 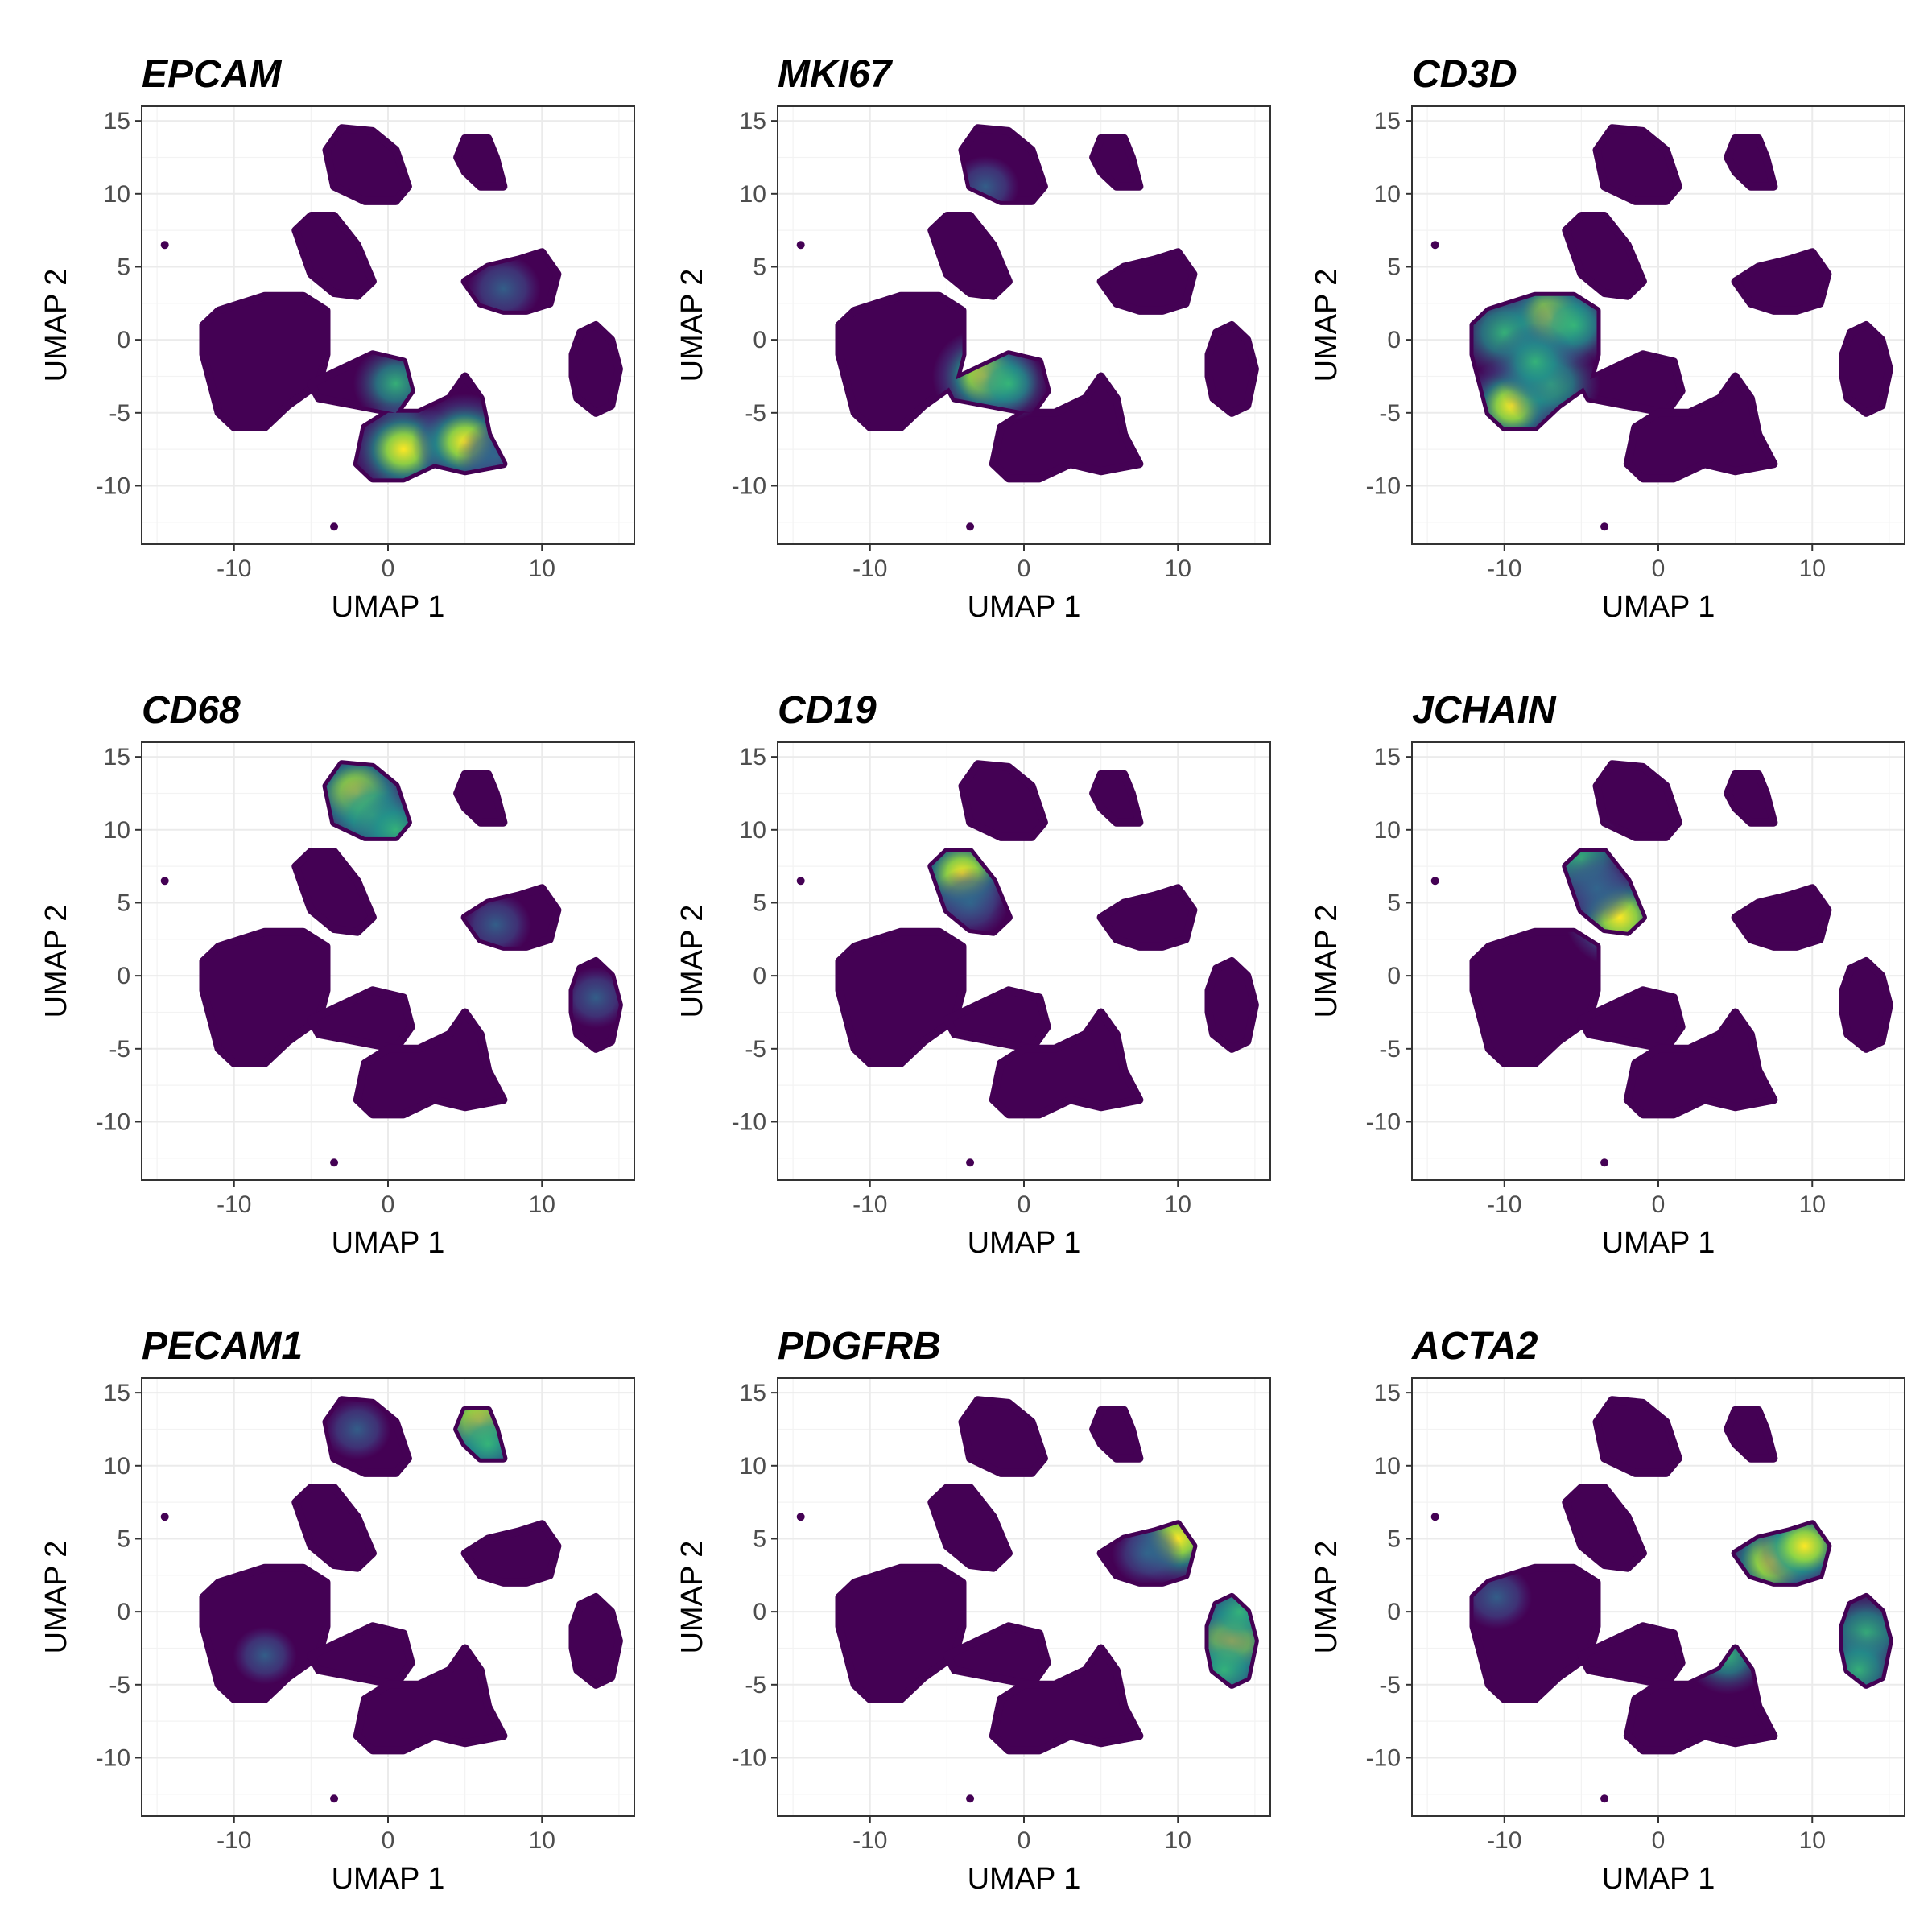 I want to click on umap-panel-jchain: JCHAIN -10 0 10 15 10 5 0 -5 -10 UMAP 1 UMAP 2, so click(x=1607, y=974).